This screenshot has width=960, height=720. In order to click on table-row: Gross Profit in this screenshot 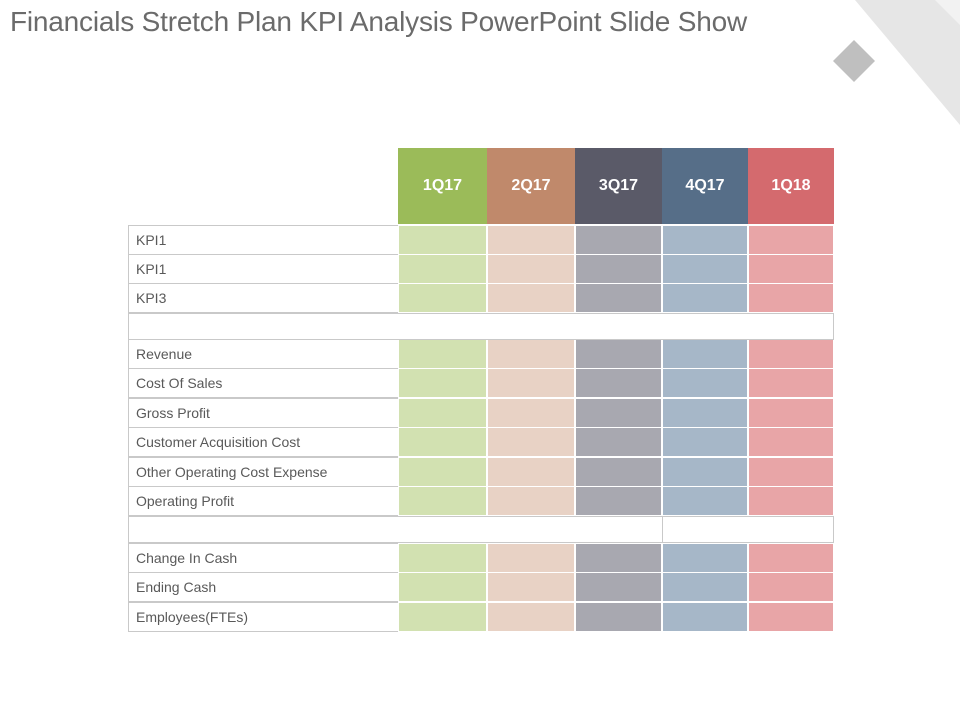, I will do `click(481, 413)`.